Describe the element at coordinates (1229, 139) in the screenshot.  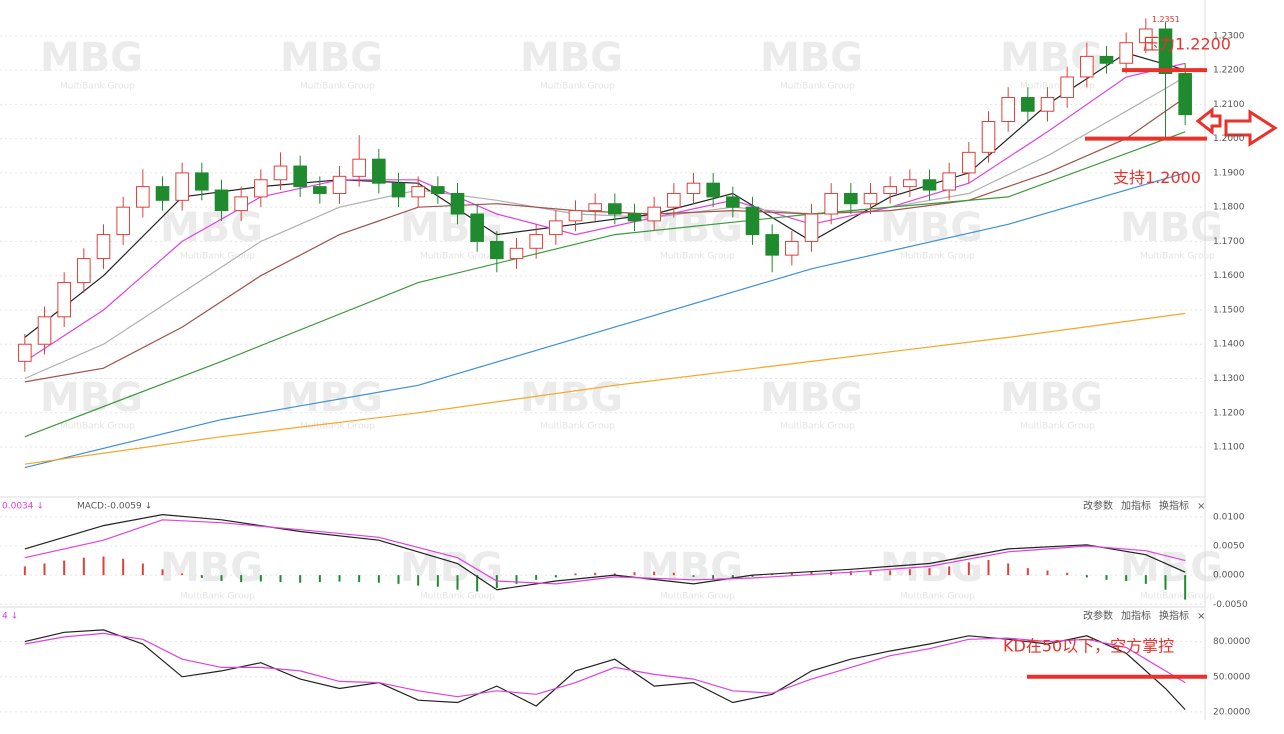
I see `y-tick-label: 1.2000` at that location.